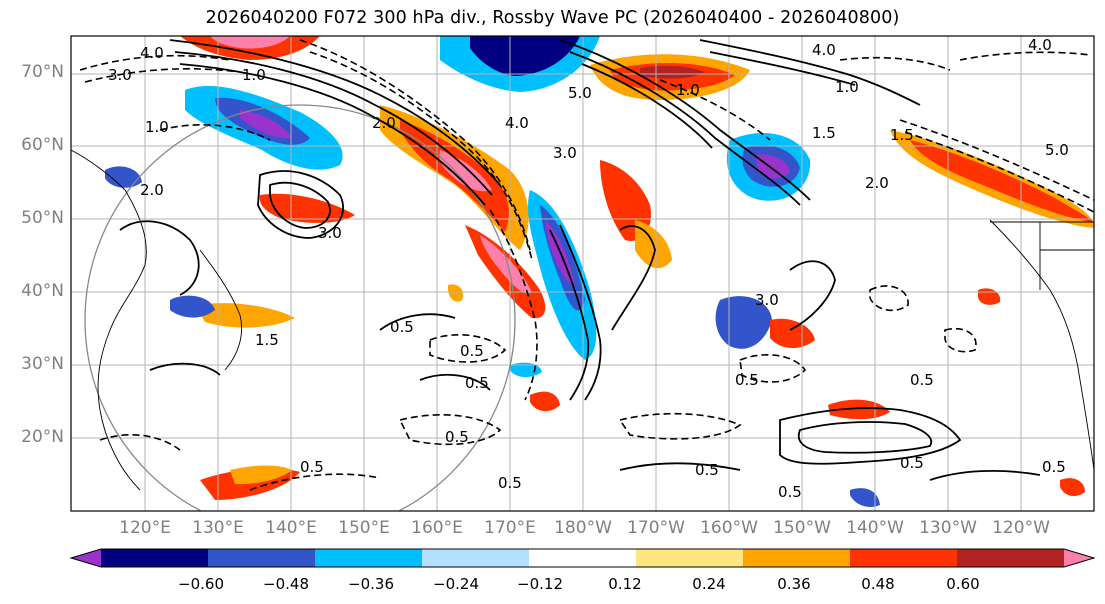  I want to click on lon-label: 170°W, so click(656, 528).